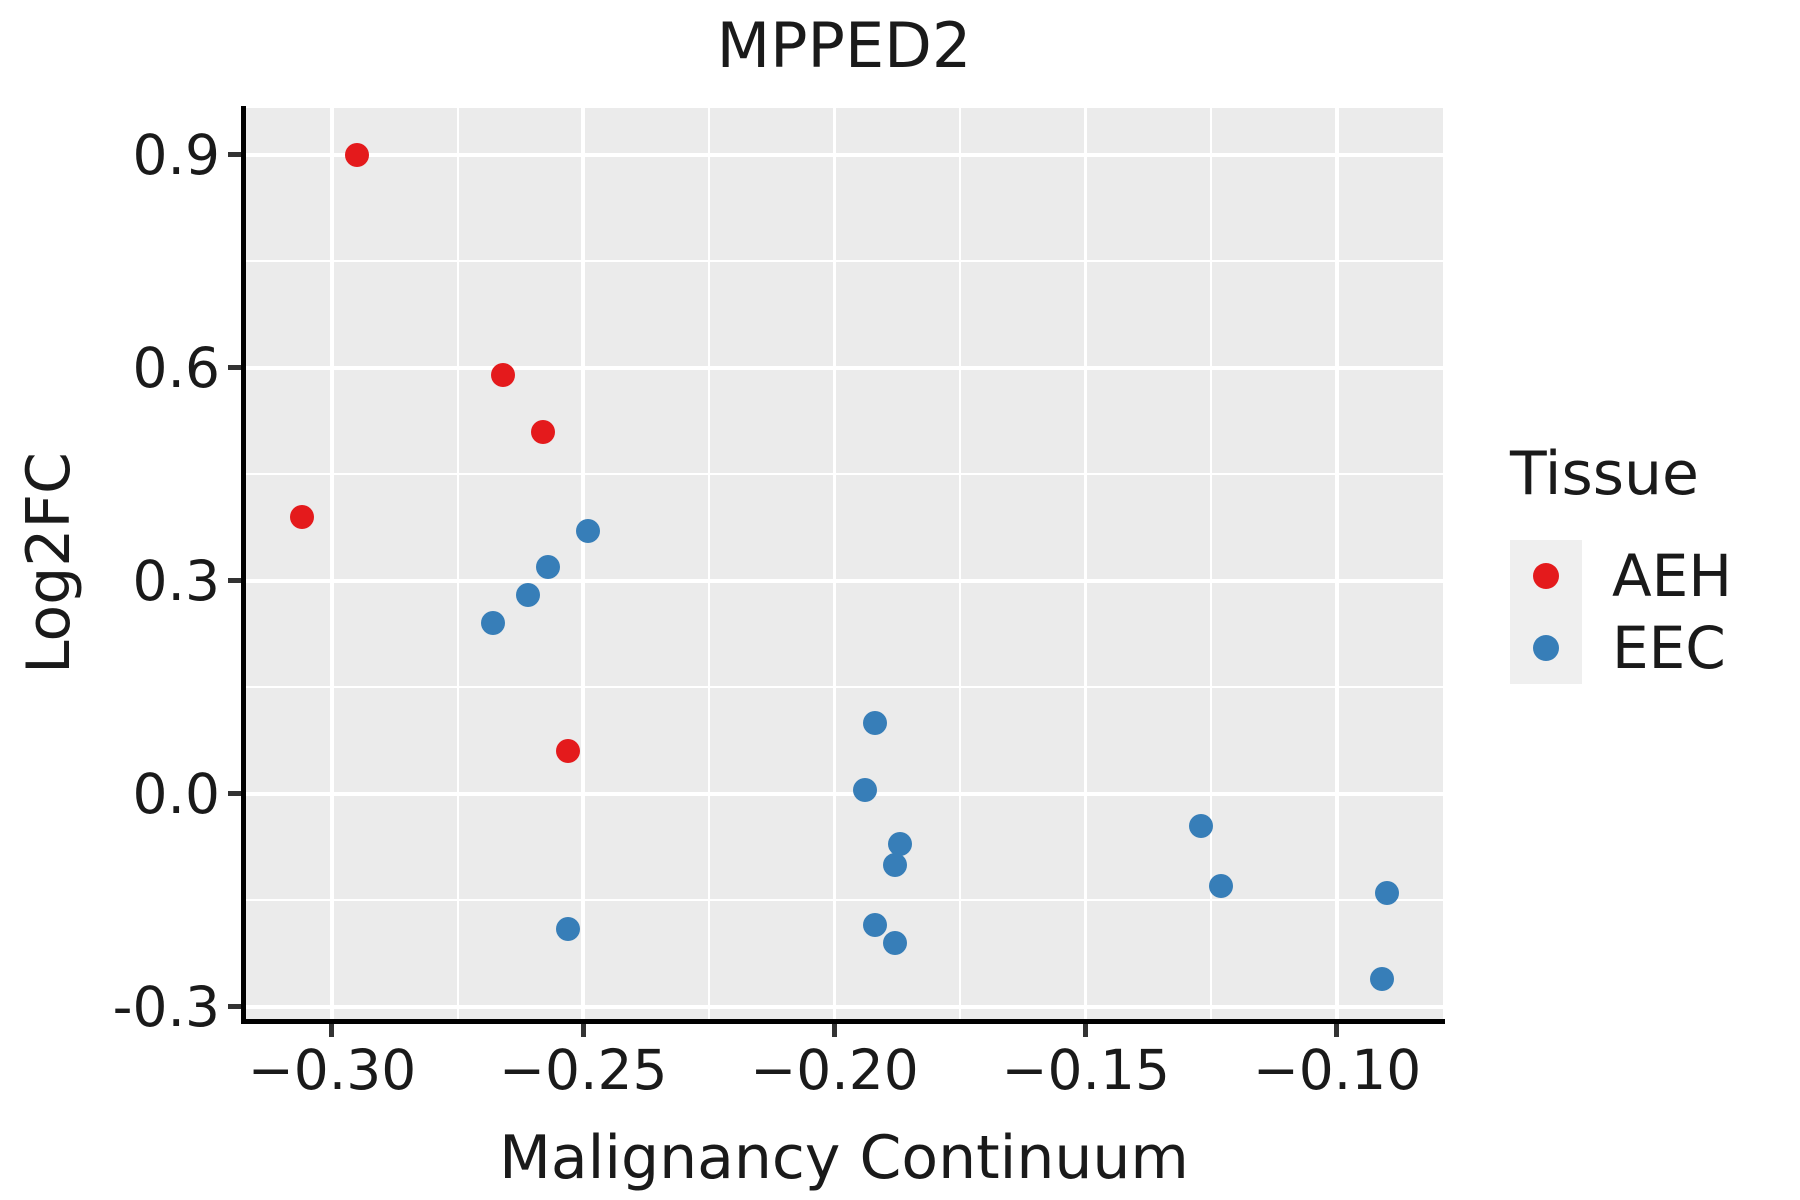  What do you see at coordinates (1085, 1070) in the screenshot?
I see `x-tick-label: −0.15` at bounding box center [1085, 1070].